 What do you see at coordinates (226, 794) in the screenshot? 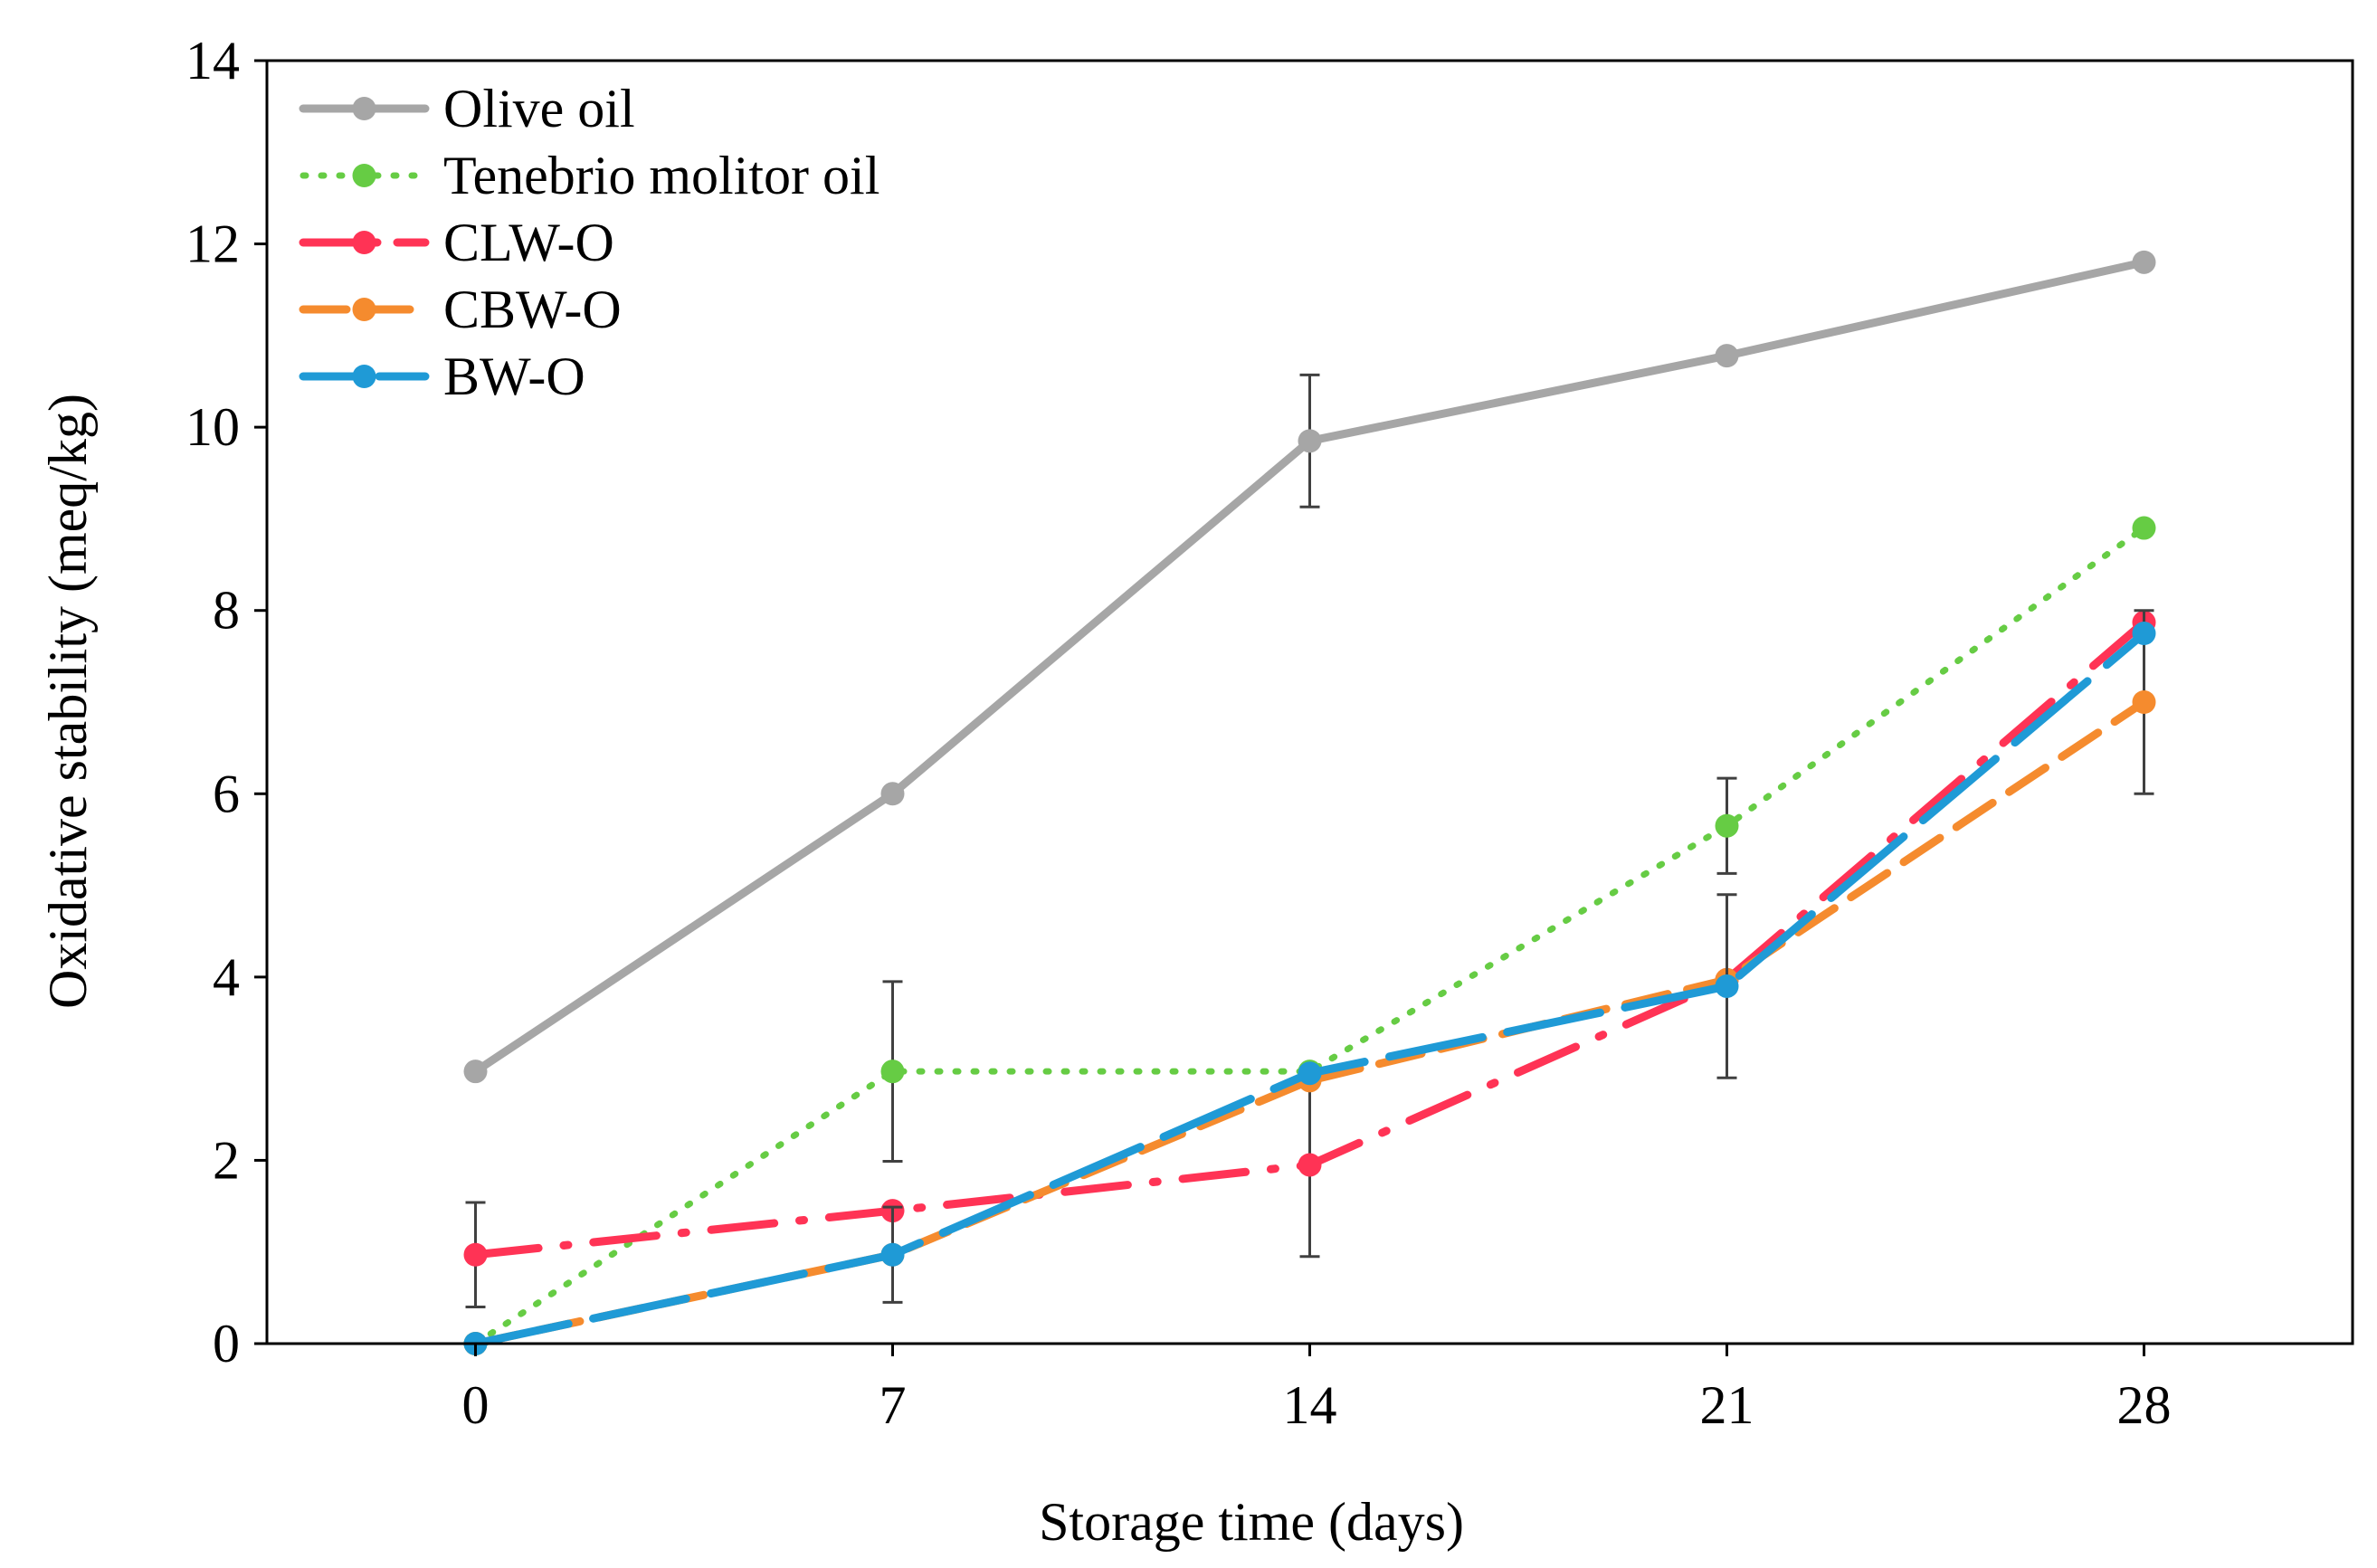
I see `y-tick-label: 6` at bounding box center [226, 794].